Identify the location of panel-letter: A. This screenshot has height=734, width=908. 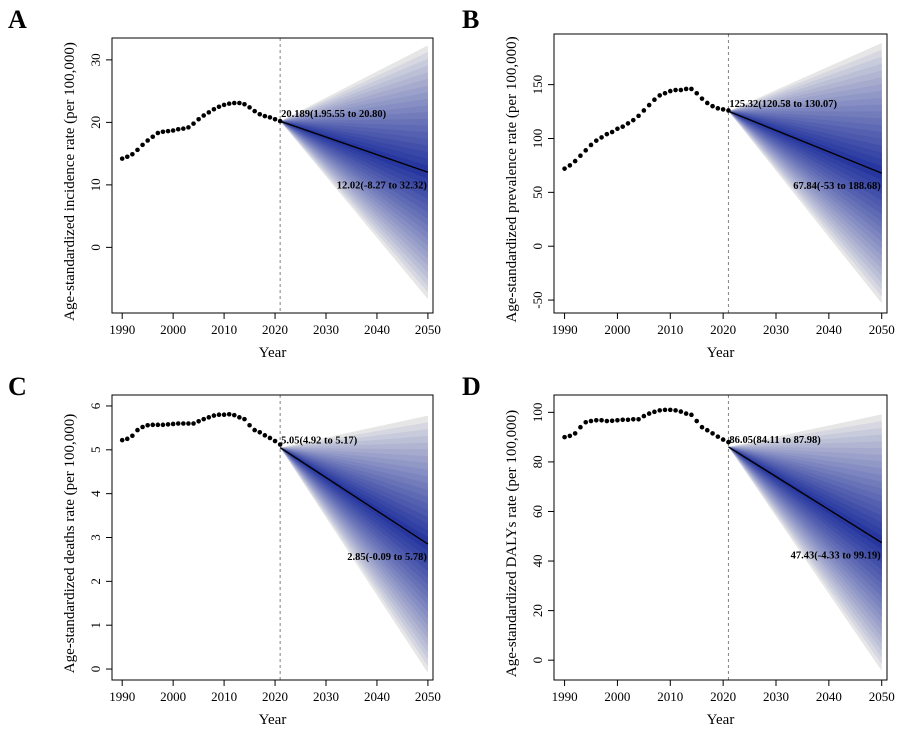
(17, 19).